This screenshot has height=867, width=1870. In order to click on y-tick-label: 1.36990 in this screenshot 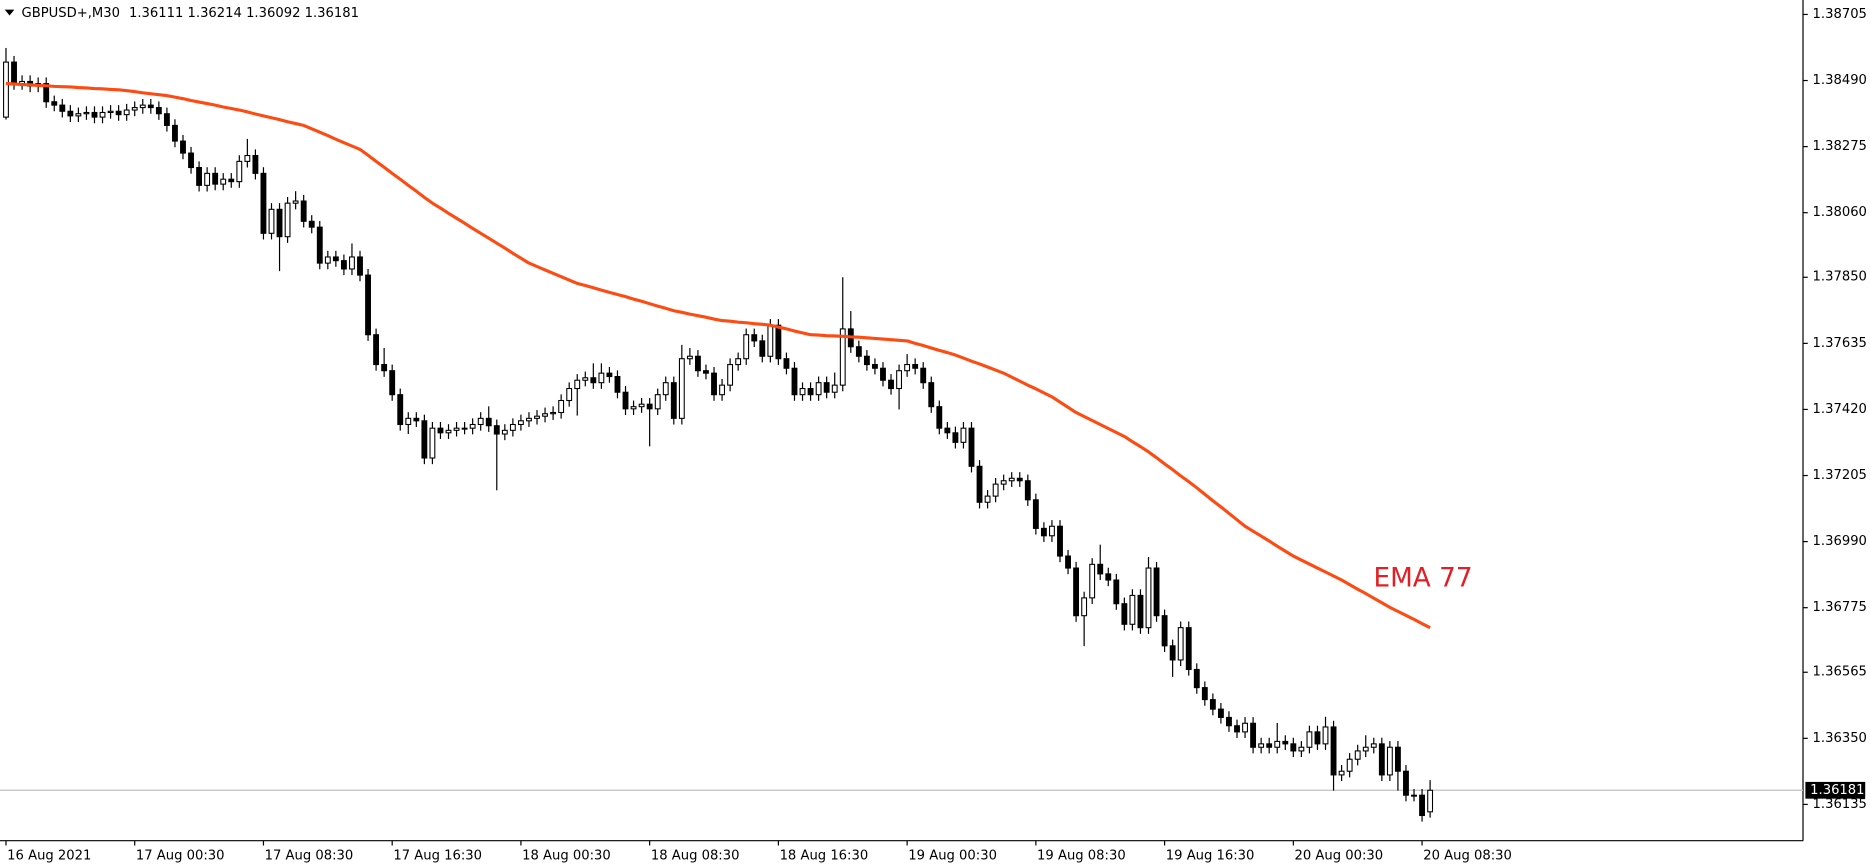, I will do `click(1840, 541)`.